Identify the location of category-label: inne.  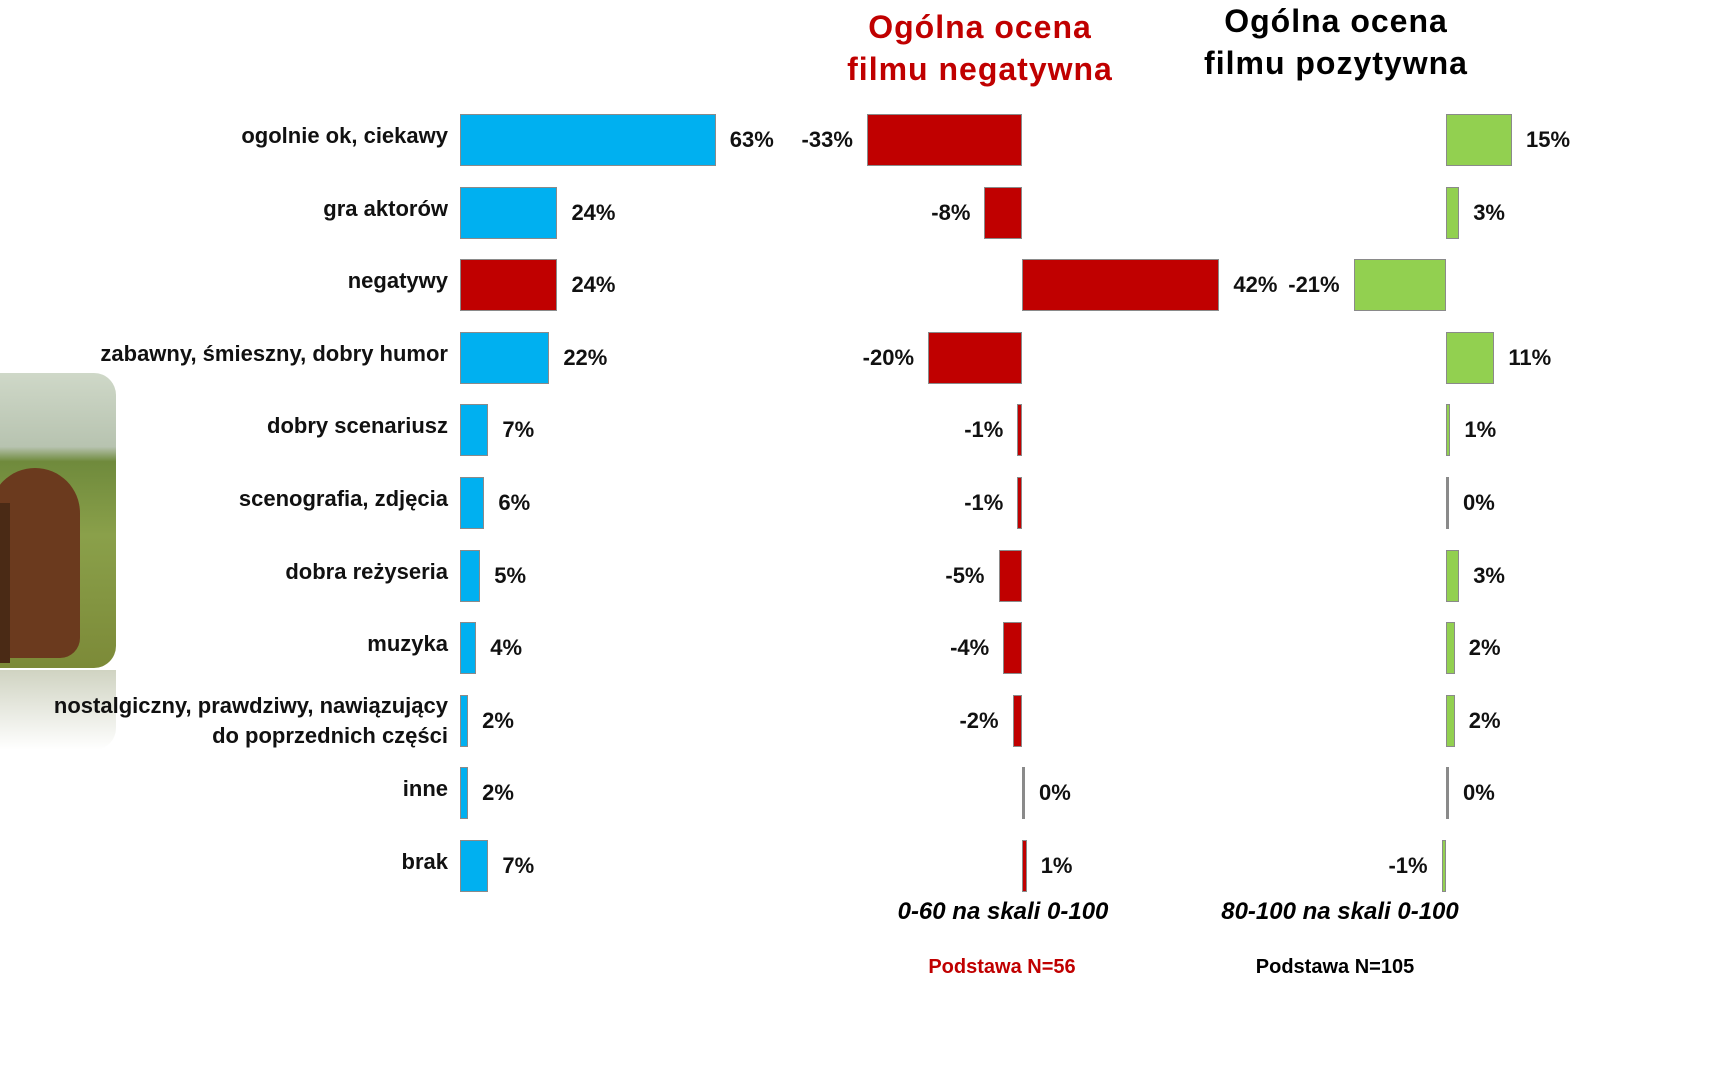
(425, 789).